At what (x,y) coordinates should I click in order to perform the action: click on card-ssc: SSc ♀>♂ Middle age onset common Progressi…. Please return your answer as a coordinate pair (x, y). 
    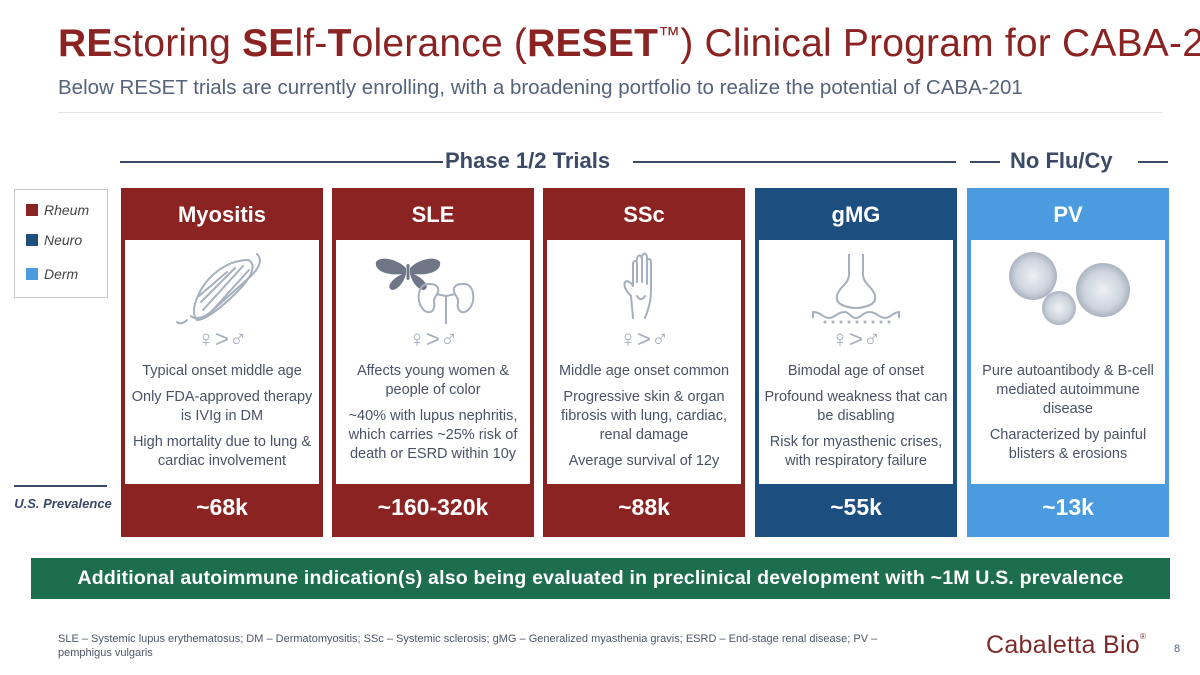
    Looking at the image, I should click on (644, 362).